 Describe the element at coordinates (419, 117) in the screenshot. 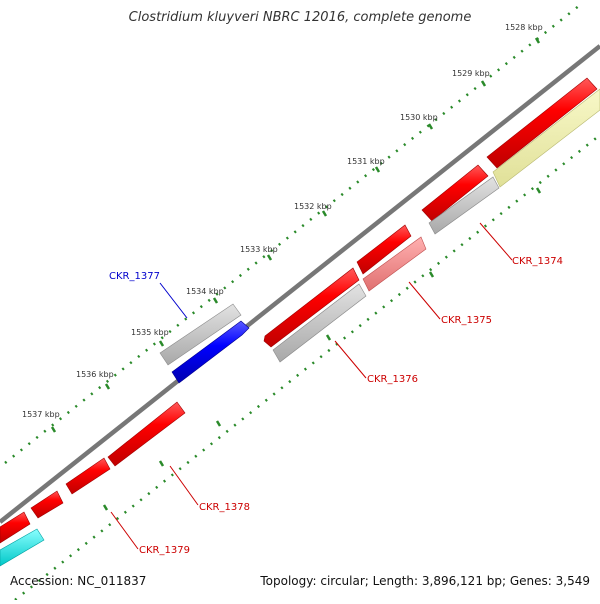

I see `scale-label: 1530 kbp` at that location.